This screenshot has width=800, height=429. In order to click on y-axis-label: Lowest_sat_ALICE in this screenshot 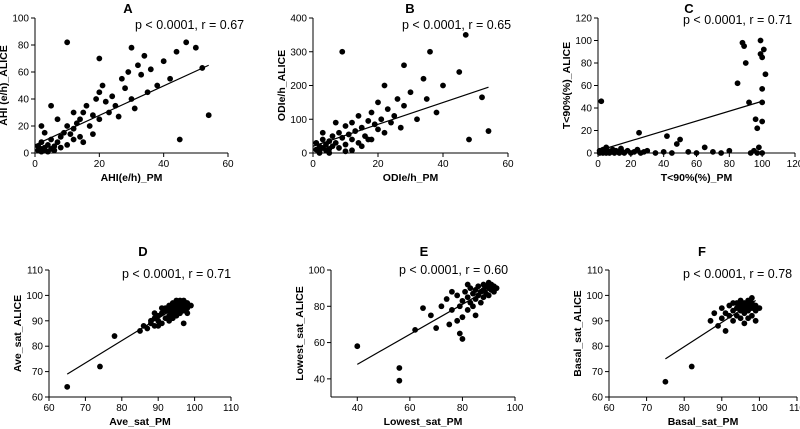, I will do `click(300, 333)`.